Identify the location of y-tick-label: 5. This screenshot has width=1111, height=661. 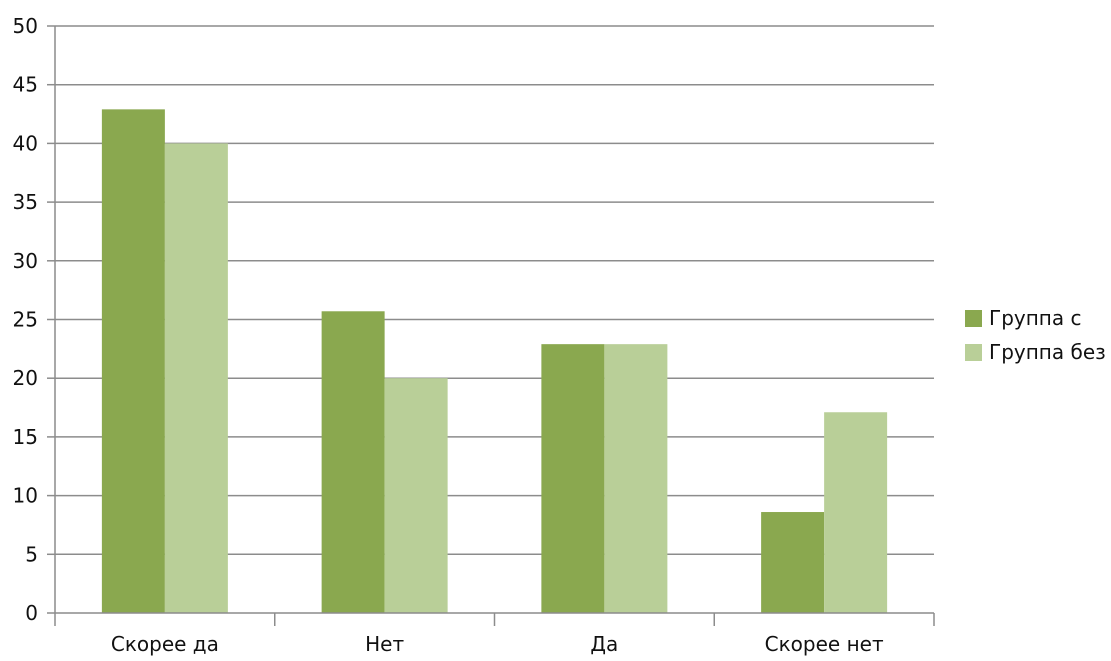
(31, 554).